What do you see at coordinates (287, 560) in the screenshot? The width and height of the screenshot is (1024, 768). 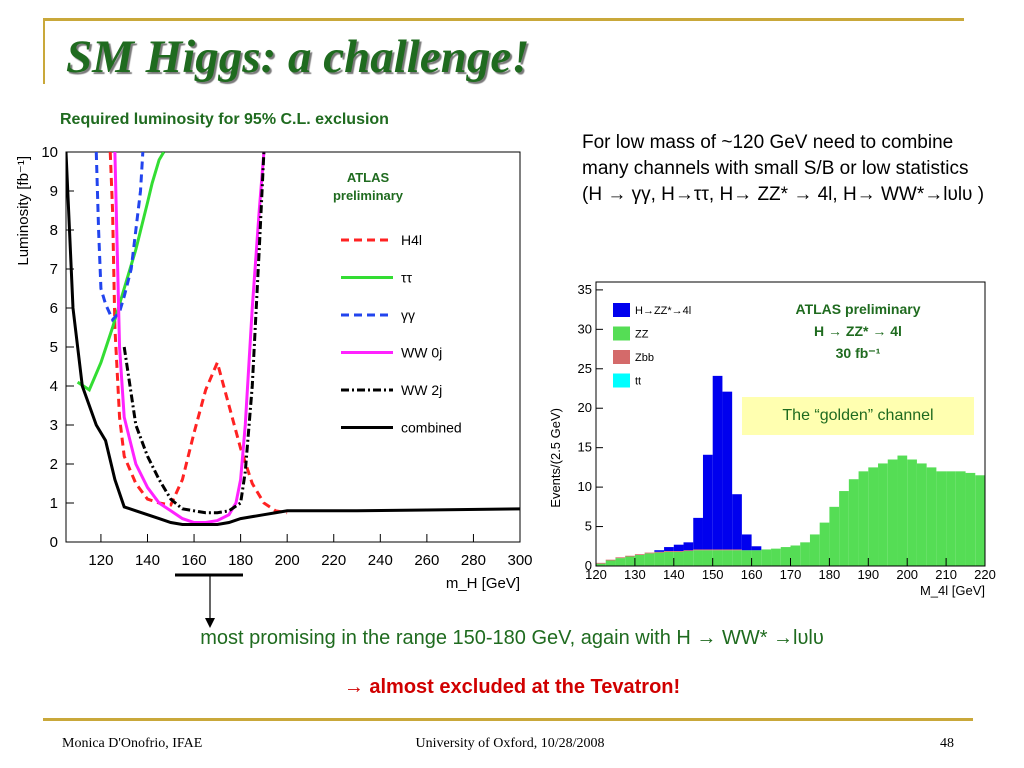 I see `lumi-x-tick-label: 200` at bounding box center [287, 560].